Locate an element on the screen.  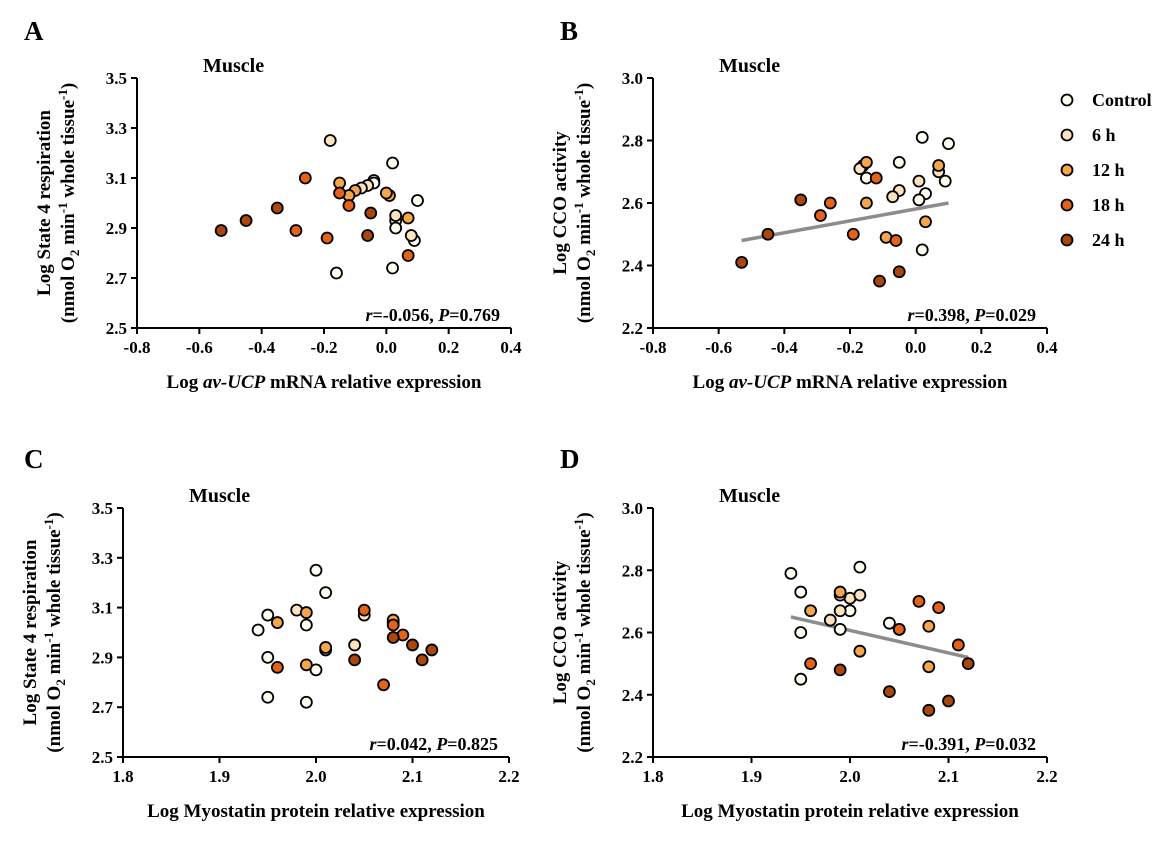
y-tick-label: 2.6 is located at coordinates (632, 633).